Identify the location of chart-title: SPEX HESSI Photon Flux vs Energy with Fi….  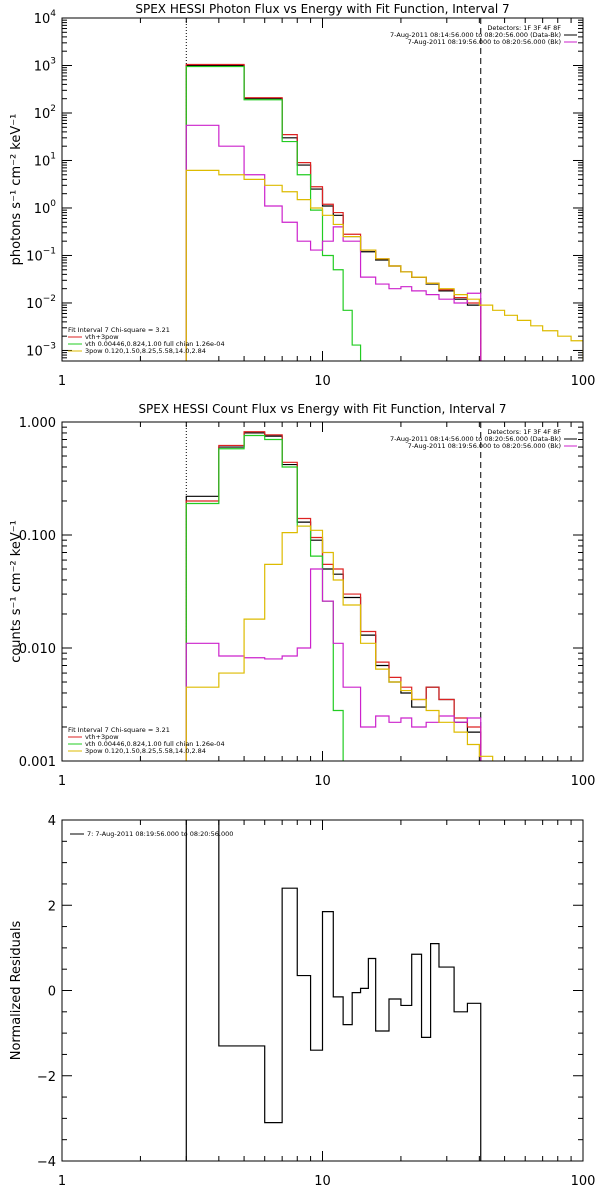
(322, 9).